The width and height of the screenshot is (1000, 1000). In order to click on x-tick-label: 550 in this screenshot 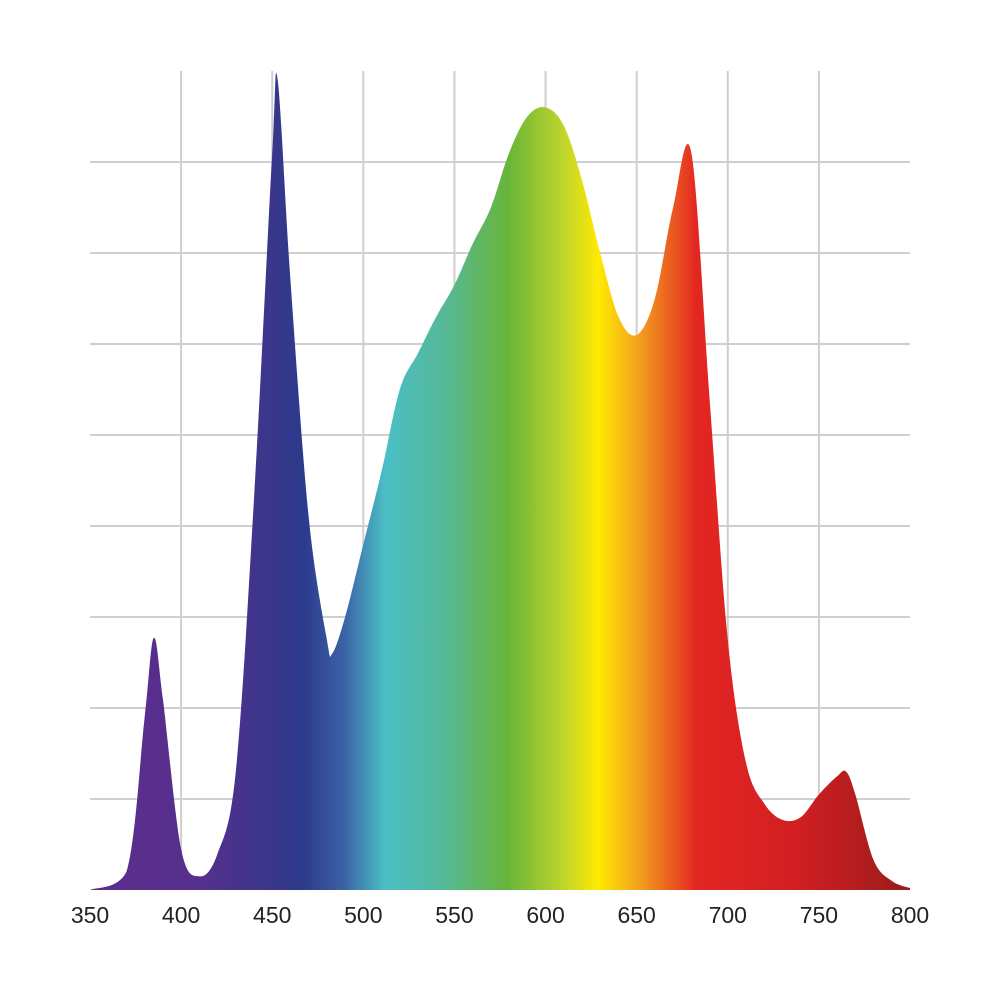, I will do `click(454, 915)`.